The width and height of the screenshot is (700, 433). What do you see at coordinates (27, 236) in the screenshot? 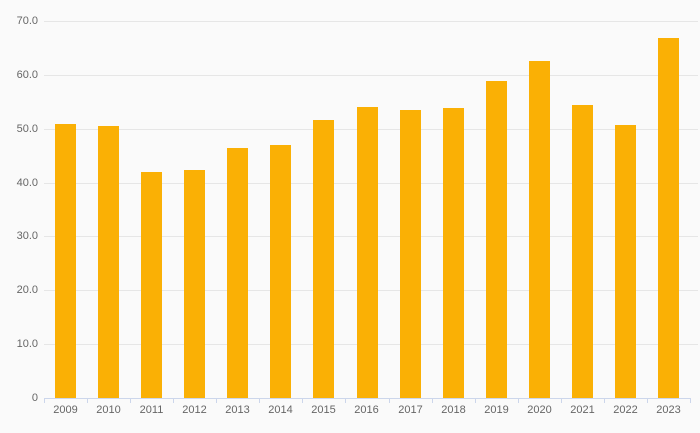
I see `y-tick-label: 30.0` at bounding box center [27, 236].